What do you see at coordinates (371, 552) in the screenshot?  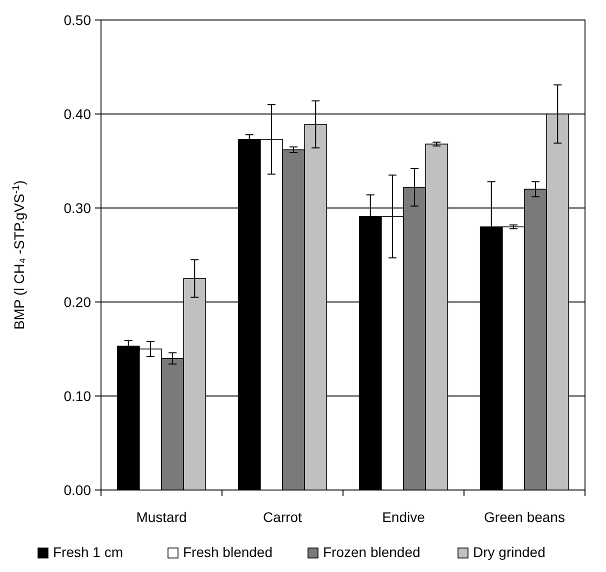 I see `legend-label: Frozen blended` at bounding box center [371, 552].